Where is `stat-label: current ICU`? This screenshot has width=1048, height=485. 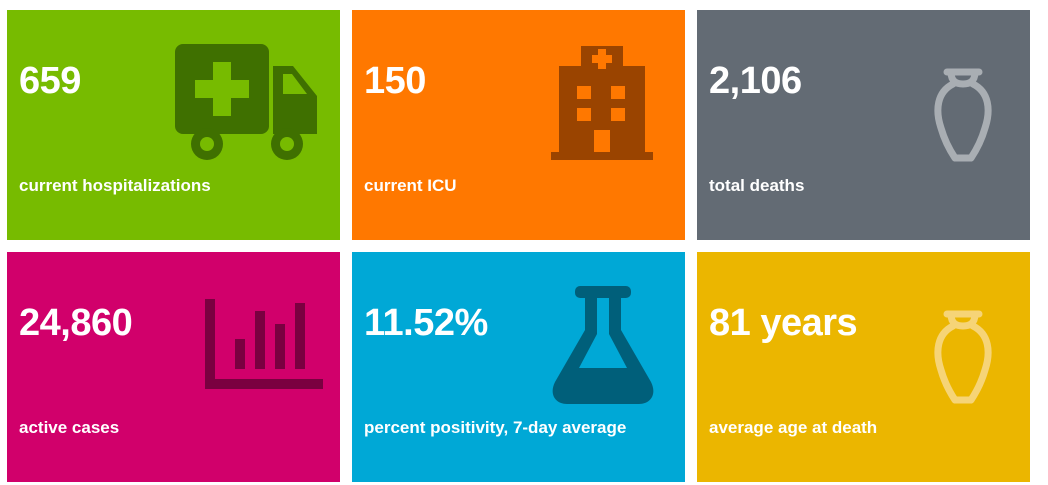
stat-label: current ICU is located at coordinates (410, 185).